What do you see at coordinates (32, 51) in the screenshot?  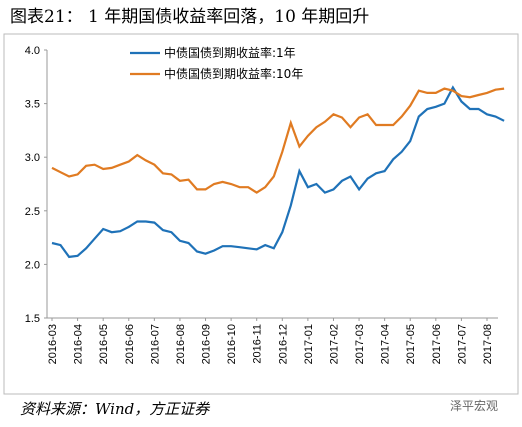 I see `y-tick-label: 4.0` at bounding box center [32, 51].